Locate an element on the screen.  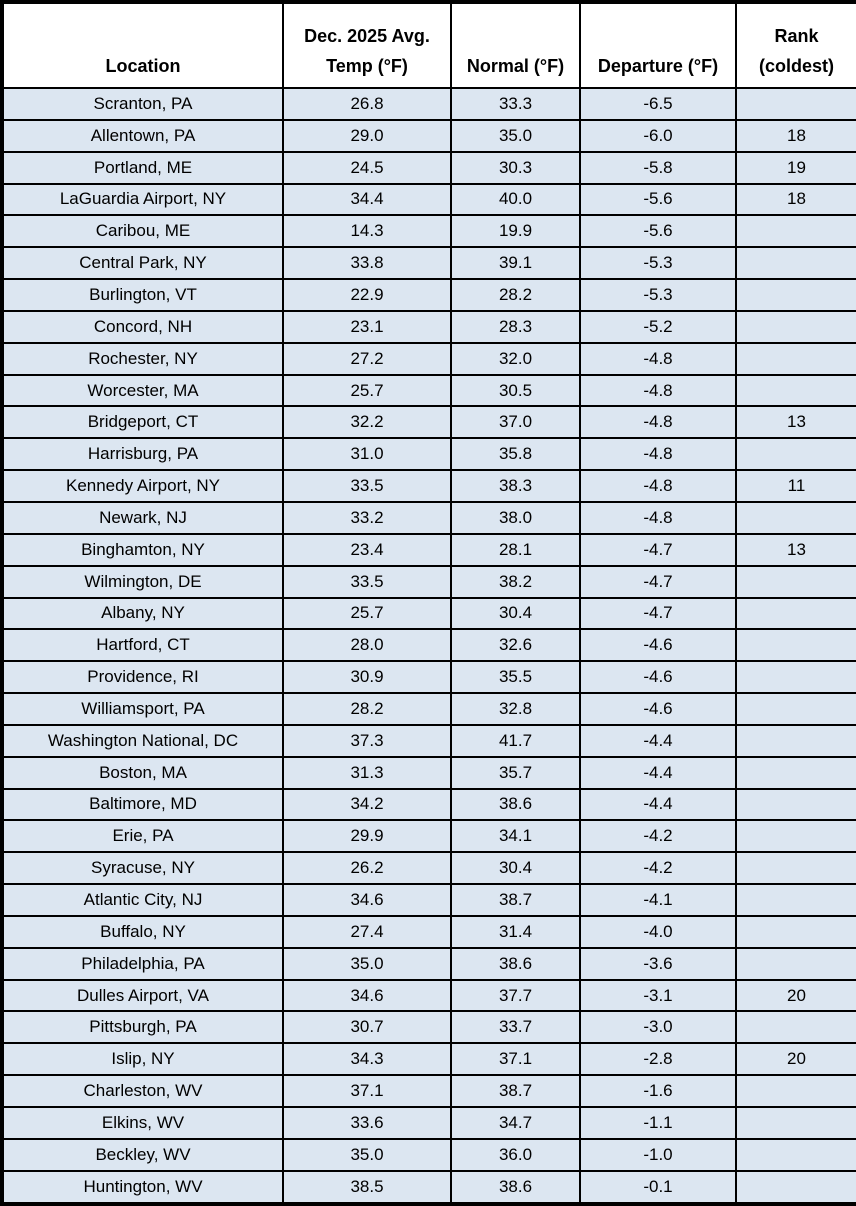
normal-cell: 37.0 is located at coordinates (515, 422).